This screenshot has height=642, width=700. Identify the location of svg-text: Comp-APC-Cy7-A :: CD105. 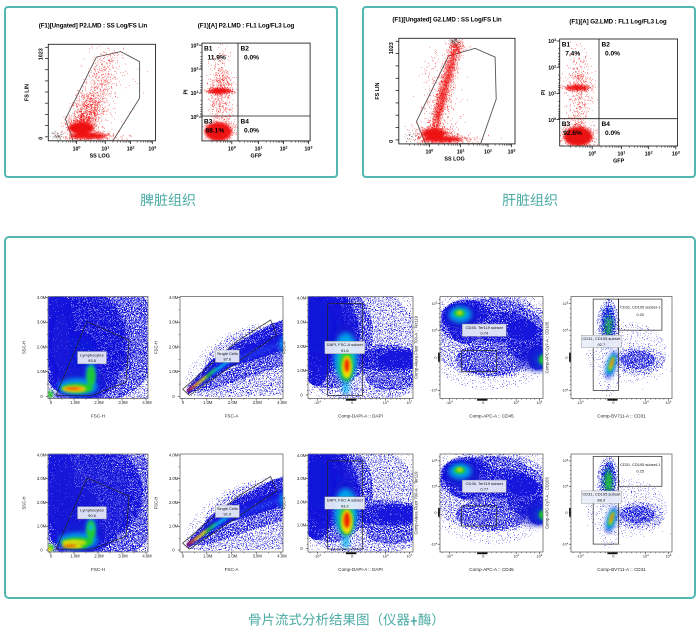
(547, 503).